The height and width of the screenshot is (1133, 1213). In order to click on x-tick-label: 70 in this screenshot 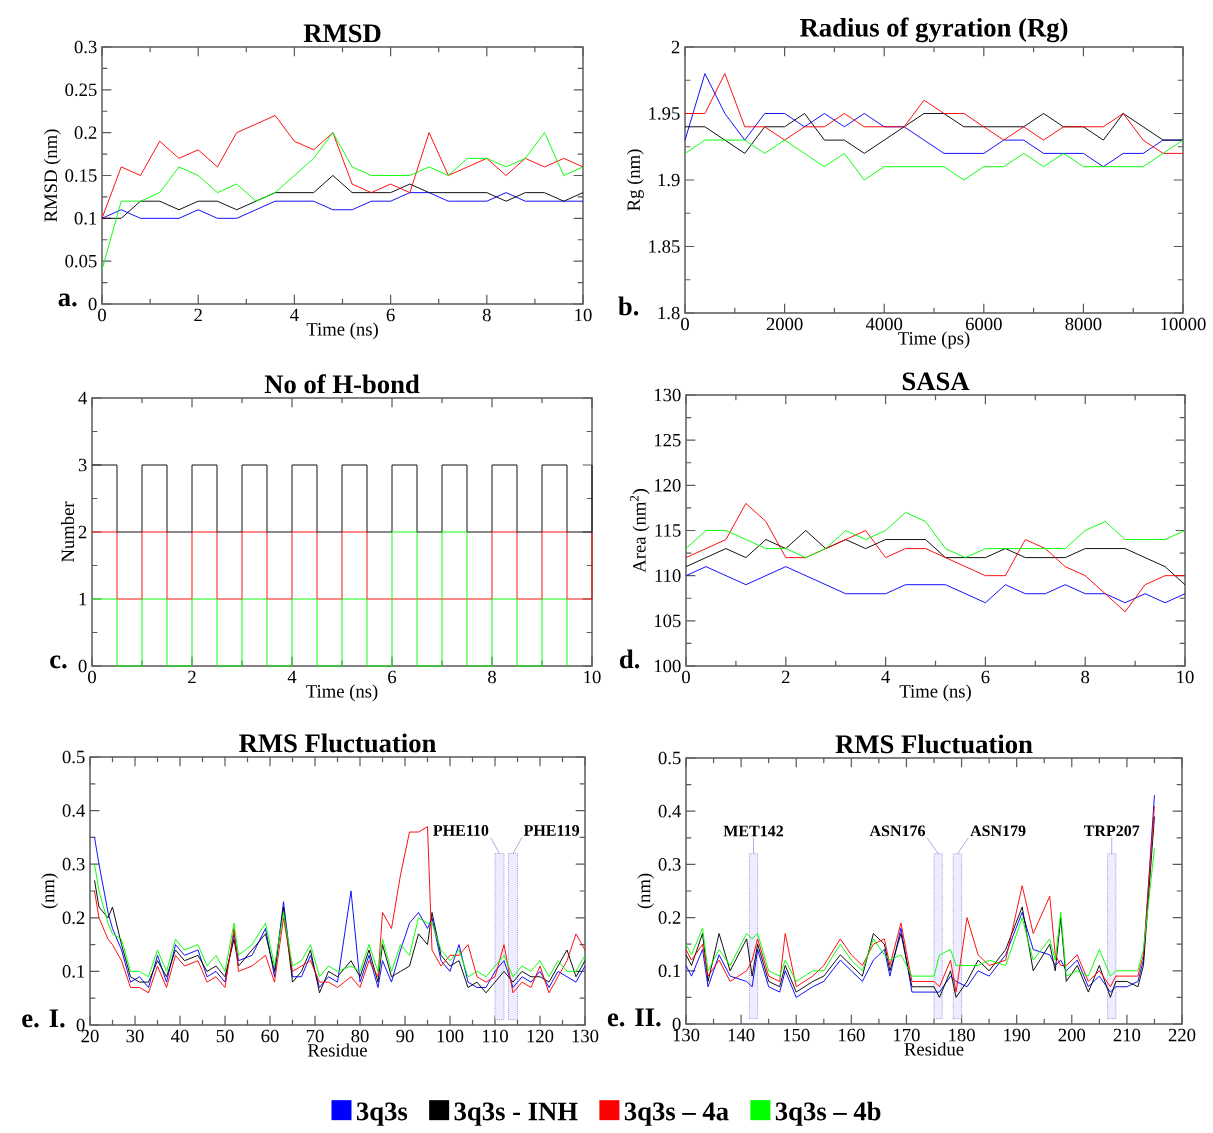, I will do `click(315, 1036)`.